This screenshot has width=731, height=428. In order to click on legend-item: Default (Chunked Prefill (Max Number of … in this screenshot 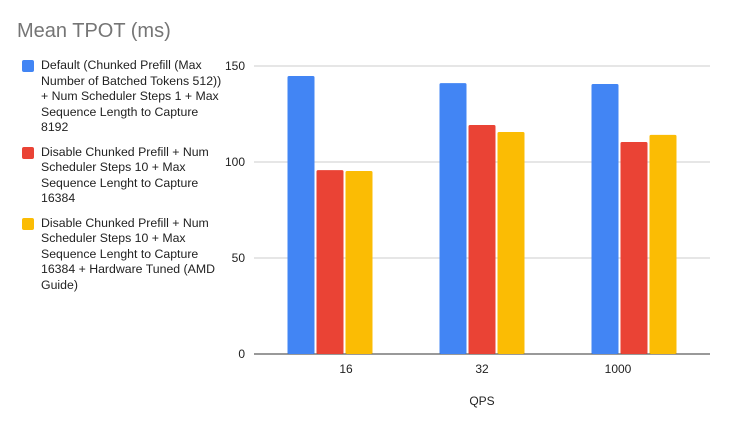, I will do `click(122, 97)`.